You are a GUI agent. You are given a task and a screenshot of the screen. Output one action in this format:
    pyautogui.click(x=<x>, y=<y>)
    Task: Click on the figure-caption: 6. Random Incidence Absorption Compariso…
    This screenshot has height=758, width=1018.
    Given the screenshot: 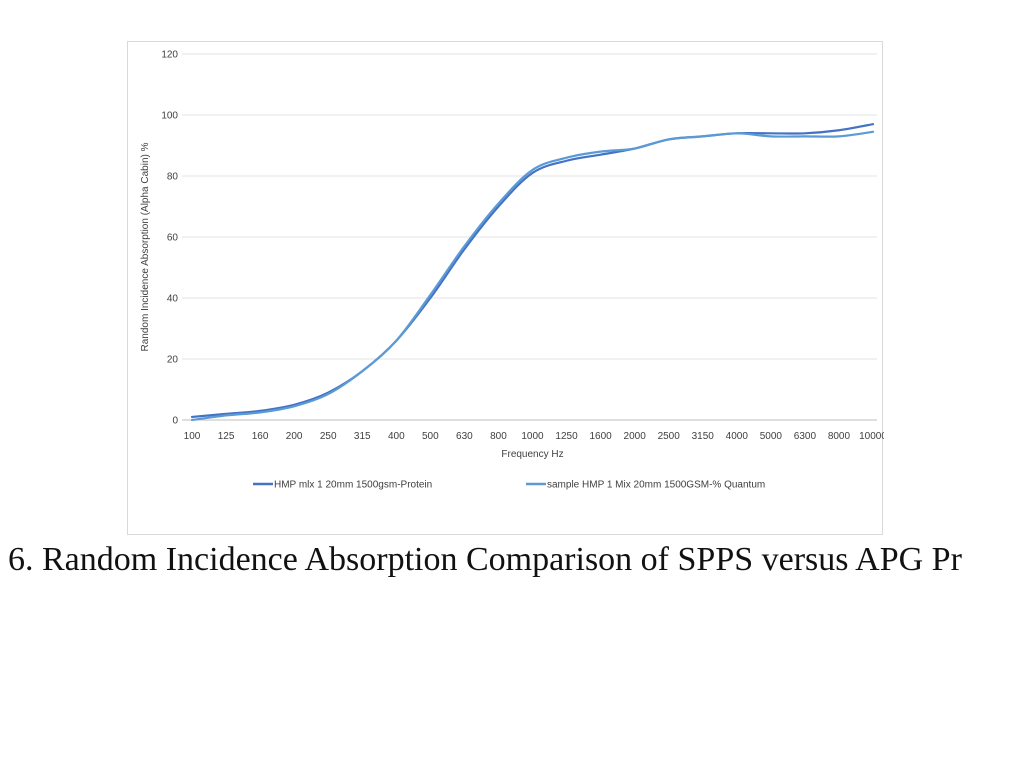 What is the action you would take?
    pyautogui.click(x=485, y=559)
    